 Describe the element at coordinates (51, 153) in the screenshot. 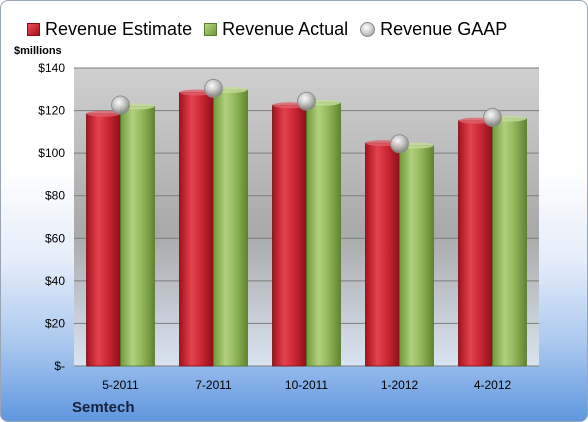

I see `y-tick-label: $100` at that location.